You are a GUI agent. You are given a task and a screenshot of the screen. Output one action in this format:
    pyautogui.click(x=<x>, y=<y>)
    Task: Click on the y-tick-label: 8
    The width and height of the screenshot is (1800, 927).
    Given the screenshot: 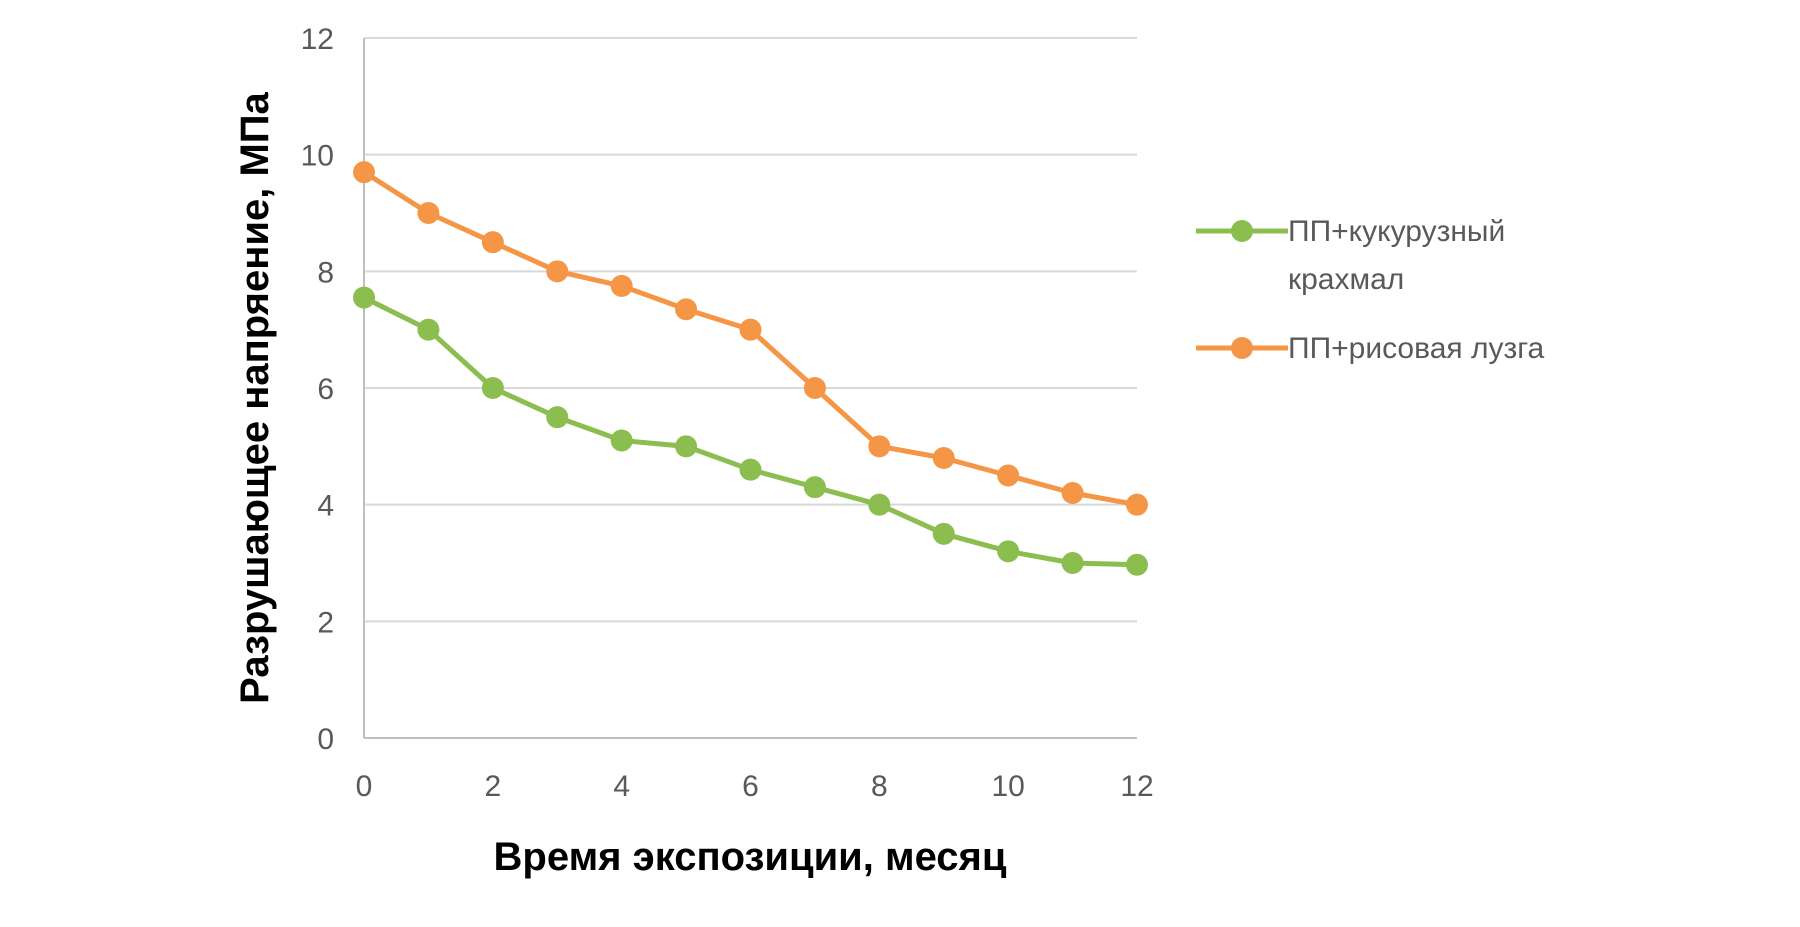 What is the action you would take?
    pyautogui.click(x=325, y=272)
    